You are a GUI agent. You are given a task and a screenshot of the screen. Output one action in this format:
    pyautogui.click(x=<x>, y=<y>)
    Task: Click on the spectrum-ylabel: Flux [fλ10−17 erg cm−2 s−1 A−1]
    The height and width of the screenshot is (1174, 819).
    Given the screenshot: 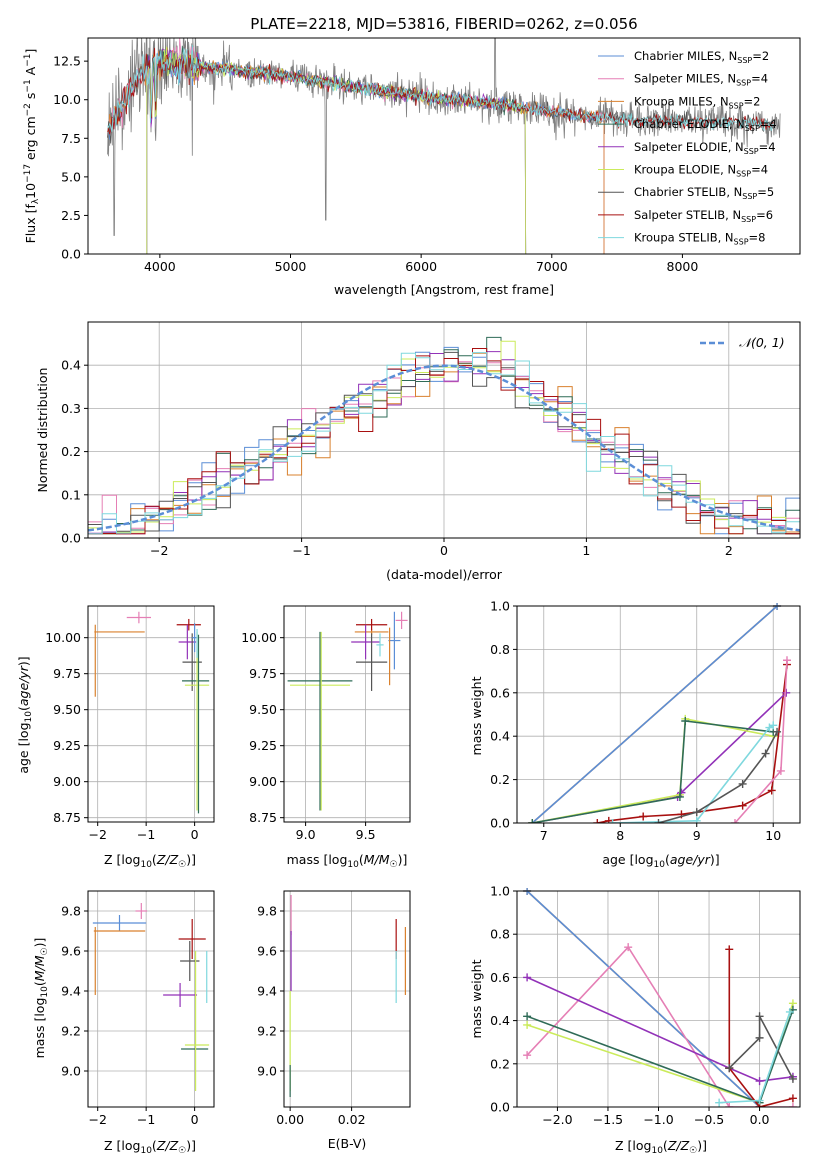 What is the action you would take?
    pyautogui.click(x=32, y=146)
    